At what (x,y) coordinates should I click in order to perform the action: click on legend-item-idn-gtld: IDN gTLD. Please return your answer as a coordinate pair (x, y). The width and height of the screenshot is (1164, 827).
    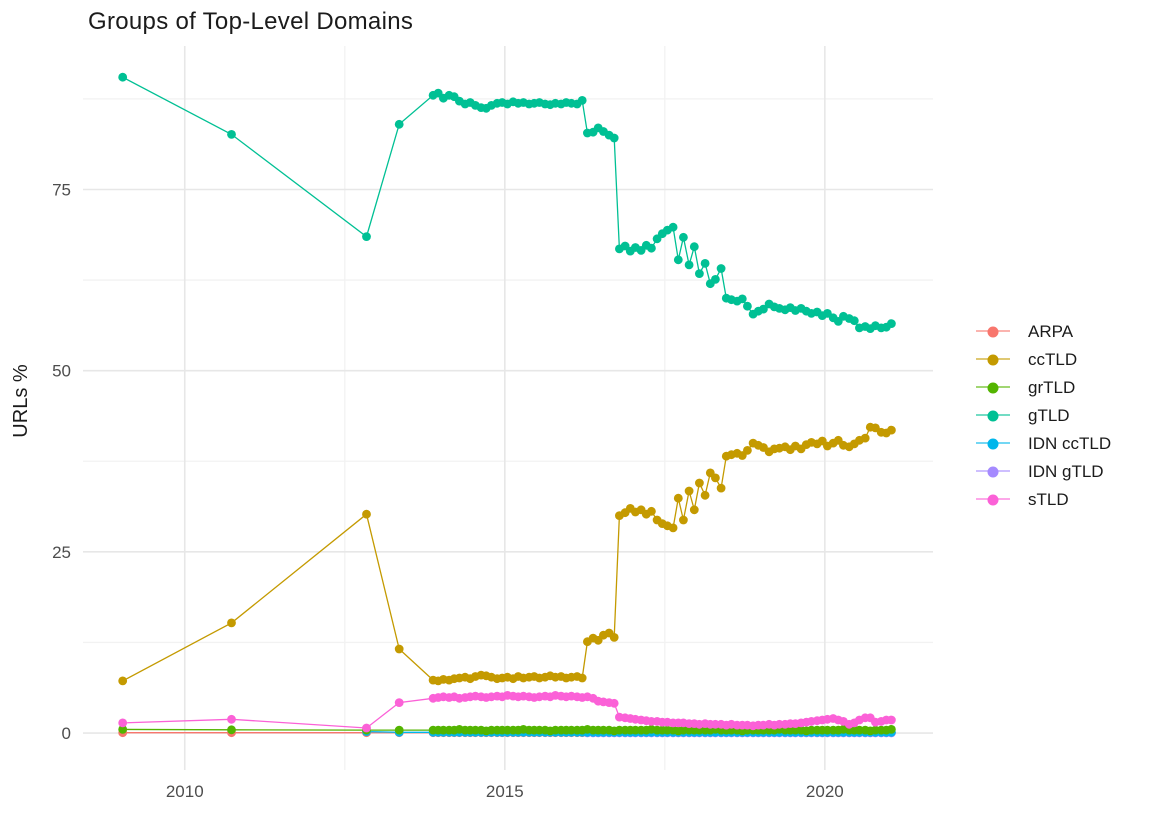
    Looking at the image, I should click on (1043, 471).